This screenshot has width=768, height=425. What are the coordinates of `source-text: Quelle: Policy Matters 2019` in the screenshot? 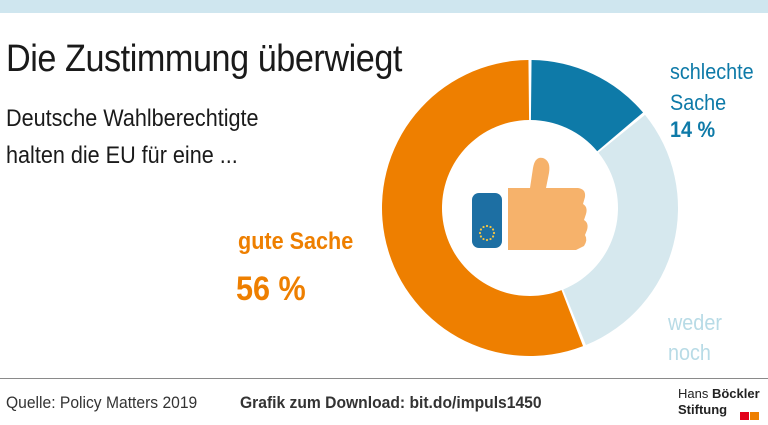 It's located at (102, 402).